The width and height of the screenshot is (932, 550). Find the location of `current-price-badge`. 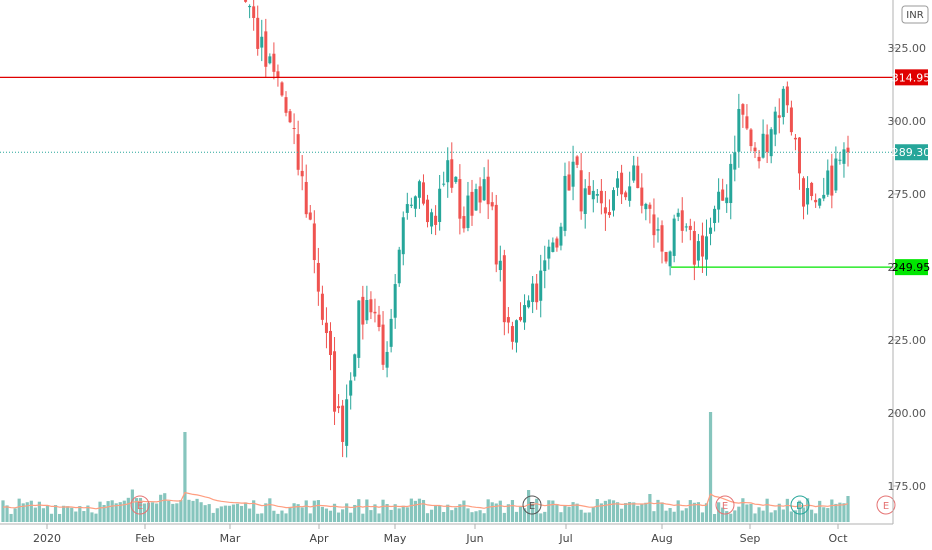

current-price-badge is located at coordinates (911, 152).